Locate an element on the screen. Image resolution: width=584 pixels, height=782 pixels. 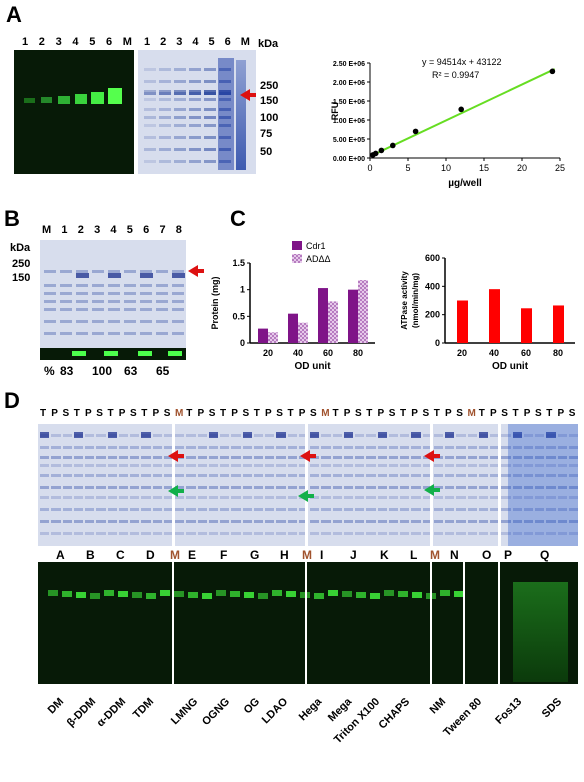
kda-marker: 100 is located at coordinates (269, 118).